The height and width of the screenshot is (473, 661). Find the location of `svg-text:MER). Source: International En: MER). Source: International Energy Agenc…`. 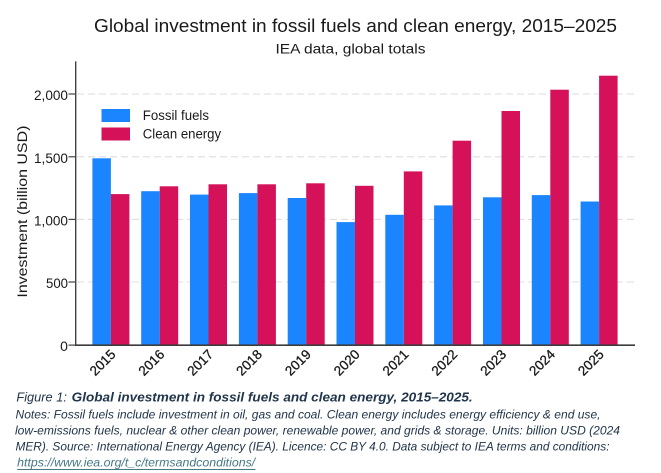

svg-text:MER). Source: International En: MER). Source: International Energy Agenc… is located at coordinates (313, 447).